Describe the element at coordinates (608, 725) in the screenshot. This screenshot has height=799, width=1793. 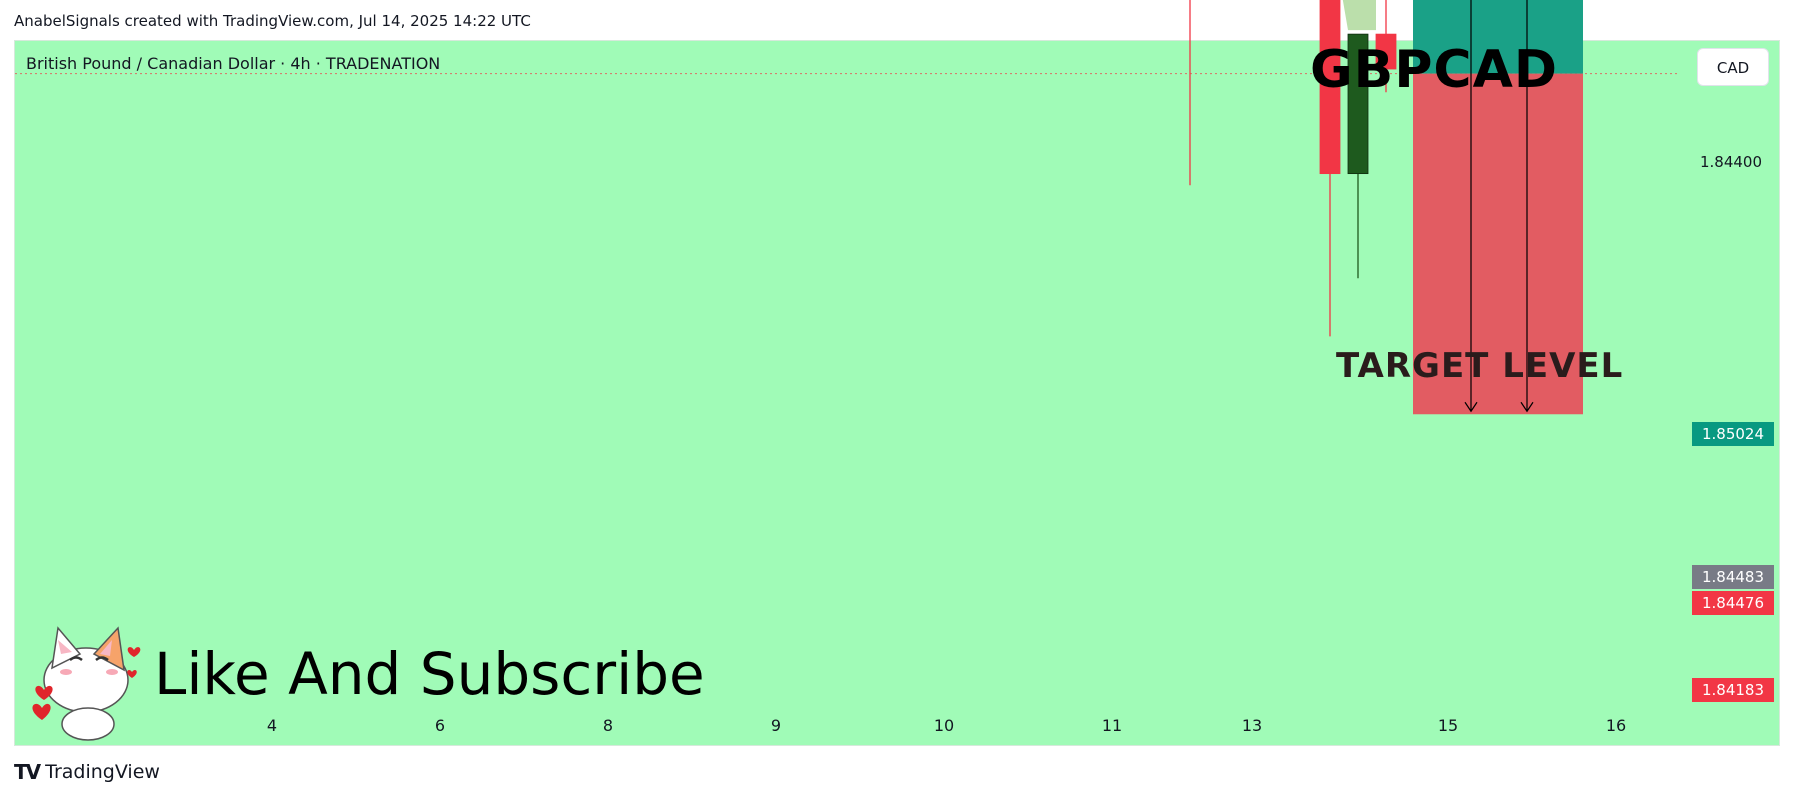
I see `time-tick-label: 8` at that location.